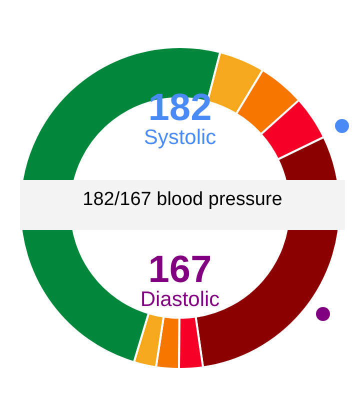  I want to click on text: Systolic, so click(180, 138).